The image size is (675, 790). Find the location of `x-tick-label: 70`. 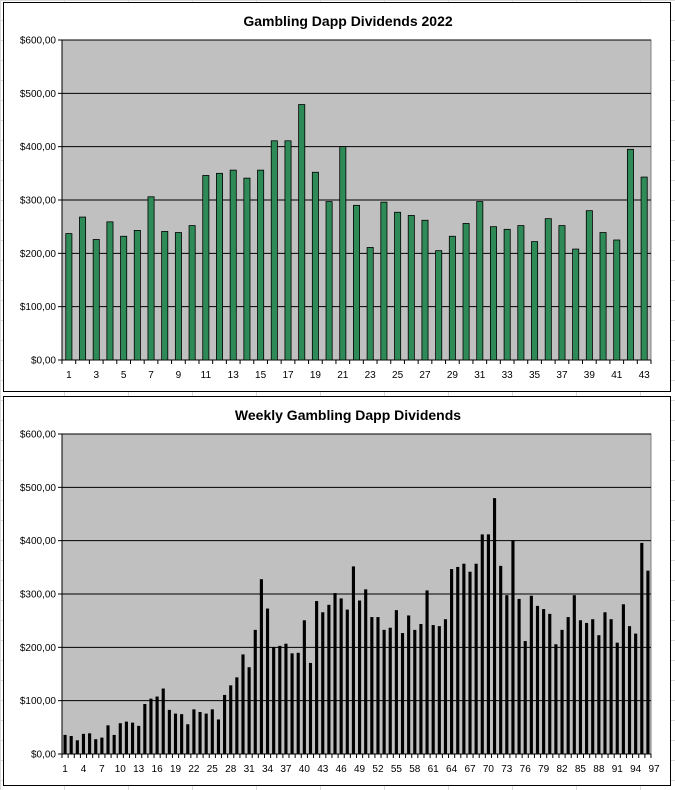

x-tick-label: 70 is located at coordinates (489, 769).